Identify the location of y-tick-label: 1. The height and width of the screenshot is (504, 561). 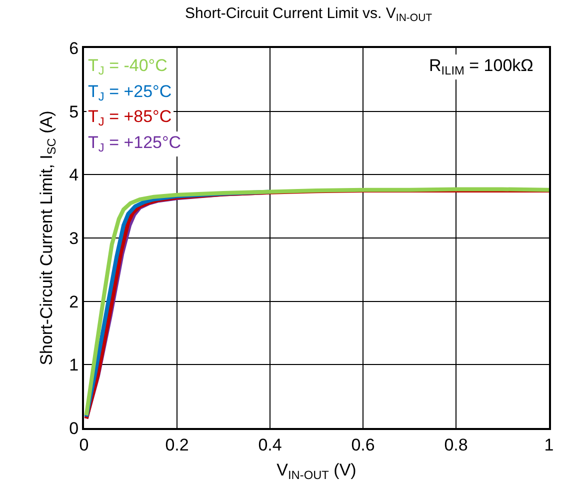
(74, 365).